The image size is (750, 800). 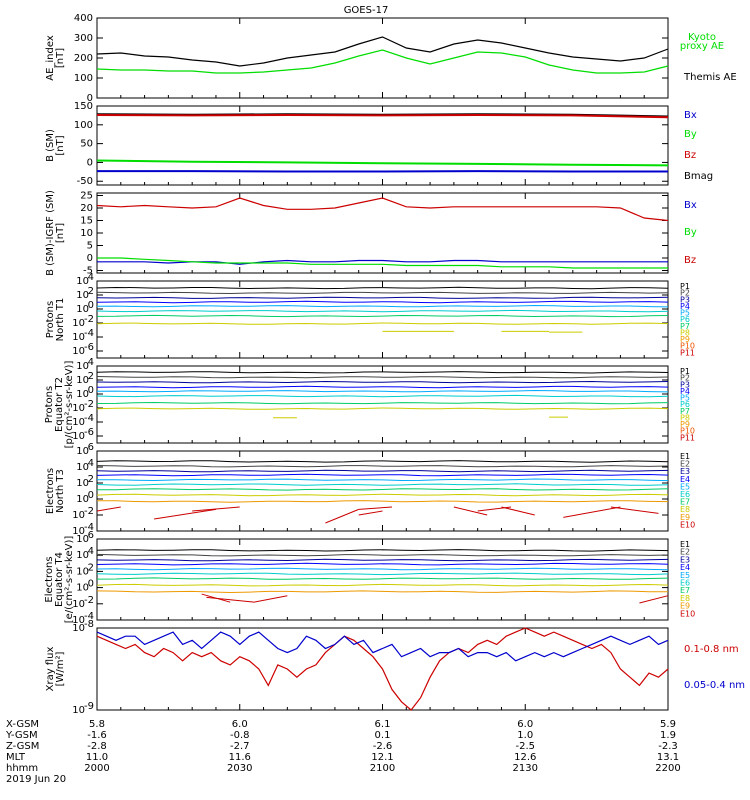 I want to click on legend-entry: P6, so click(x=685, y=404).